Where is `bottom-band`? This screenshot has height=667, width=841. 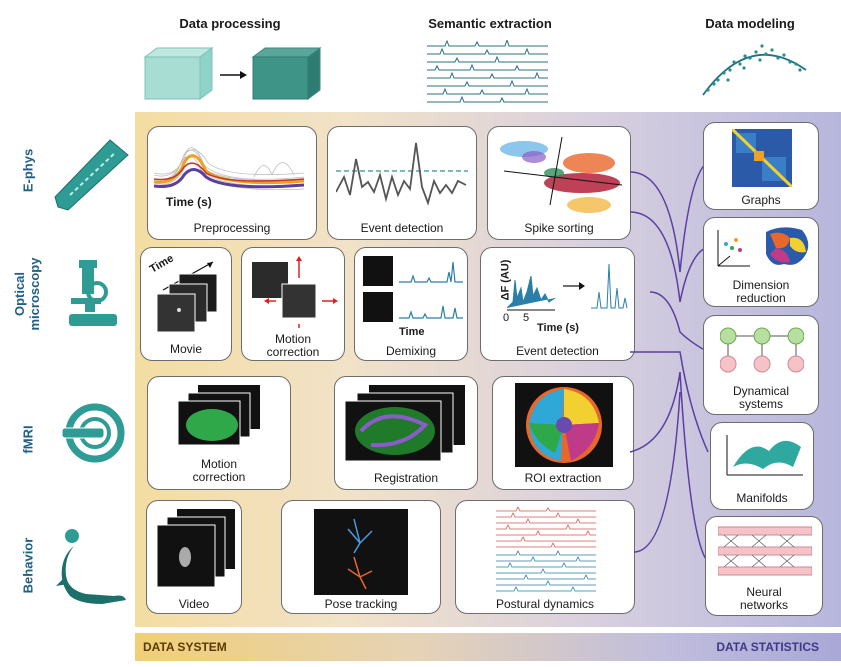 bottom-band is located at coordinates (488, 647).